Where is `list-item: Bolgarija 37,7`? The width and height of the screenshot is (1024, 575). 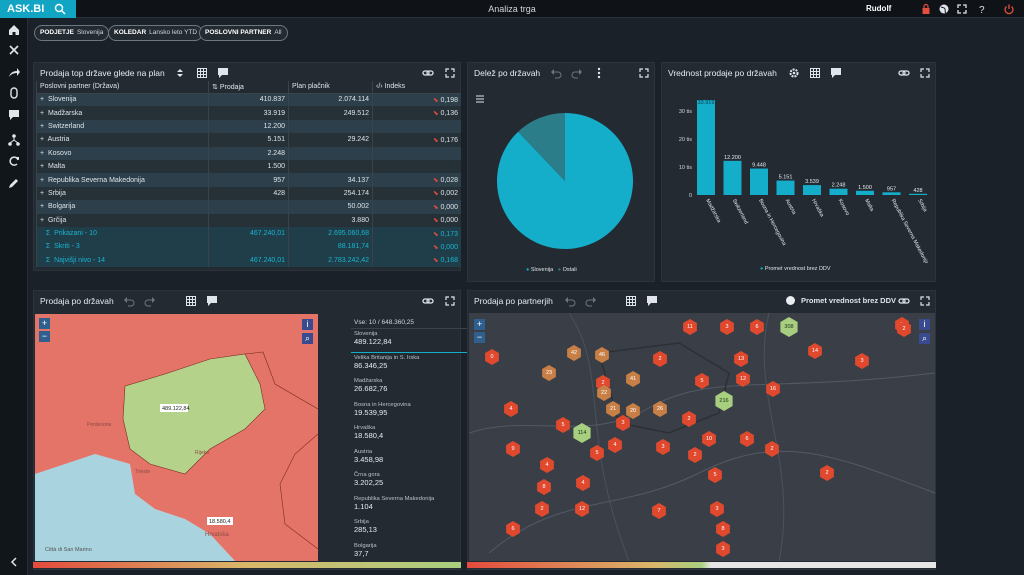 list-item: Bolgarija 37,7 is located at coordinates (422, 553).